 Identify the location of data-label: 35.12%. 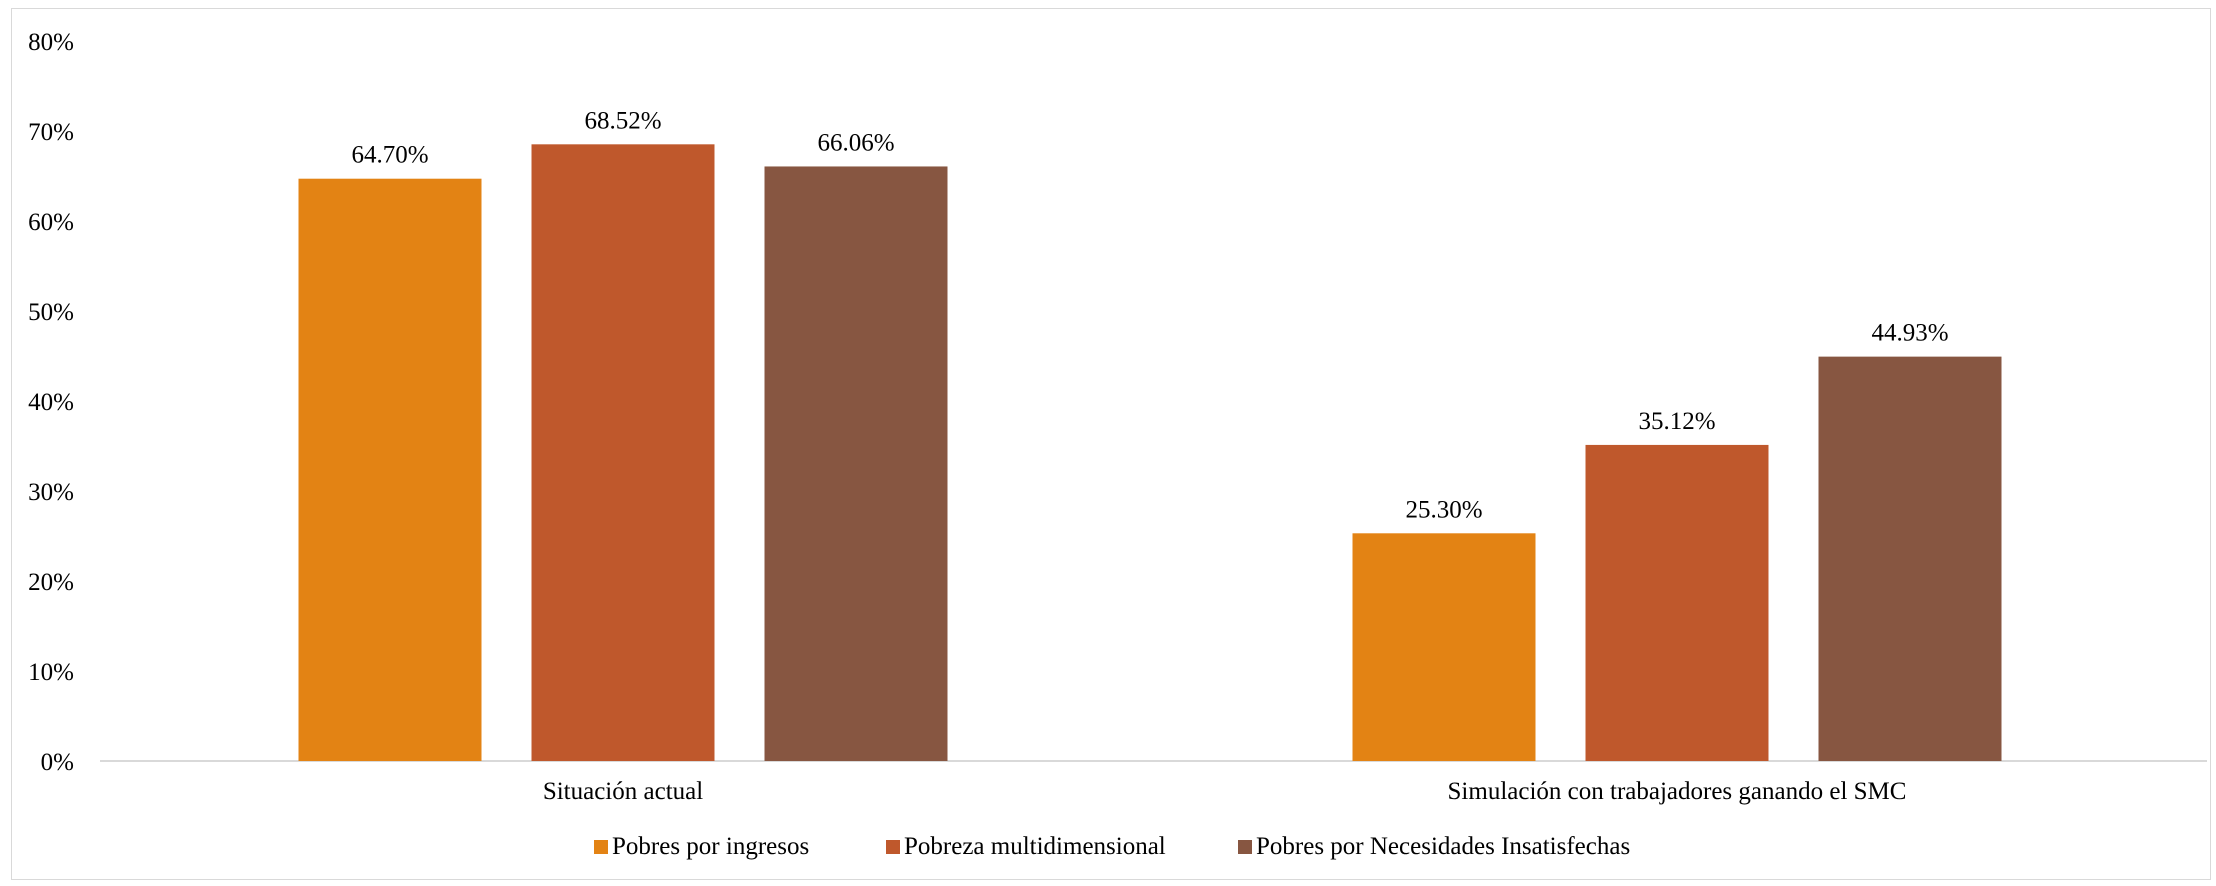
(1676, 421).